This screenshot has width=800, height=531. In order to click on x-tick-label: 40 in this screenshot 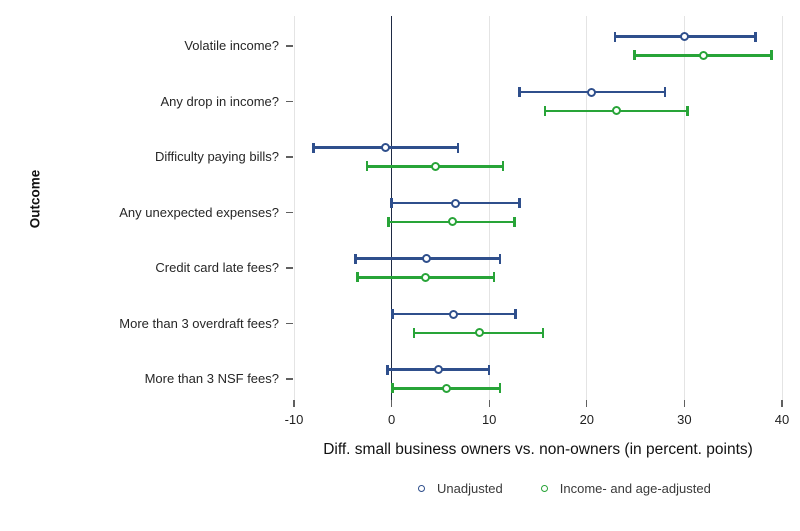, I will do `click(782, 419)`.